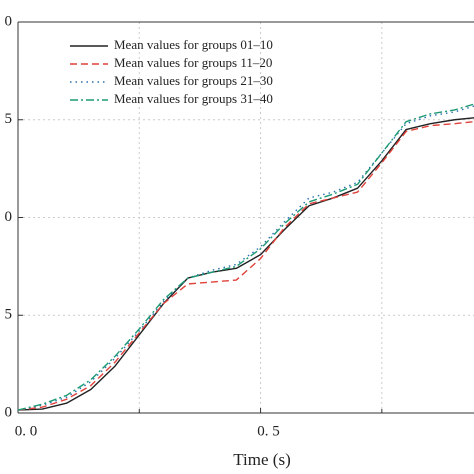 Image resolution: width=474 pixels, height=474 pixels. Describe the element at coordinates (268, 431) in the screenshot. I see `x-tick-label: 0. 5` at that location.